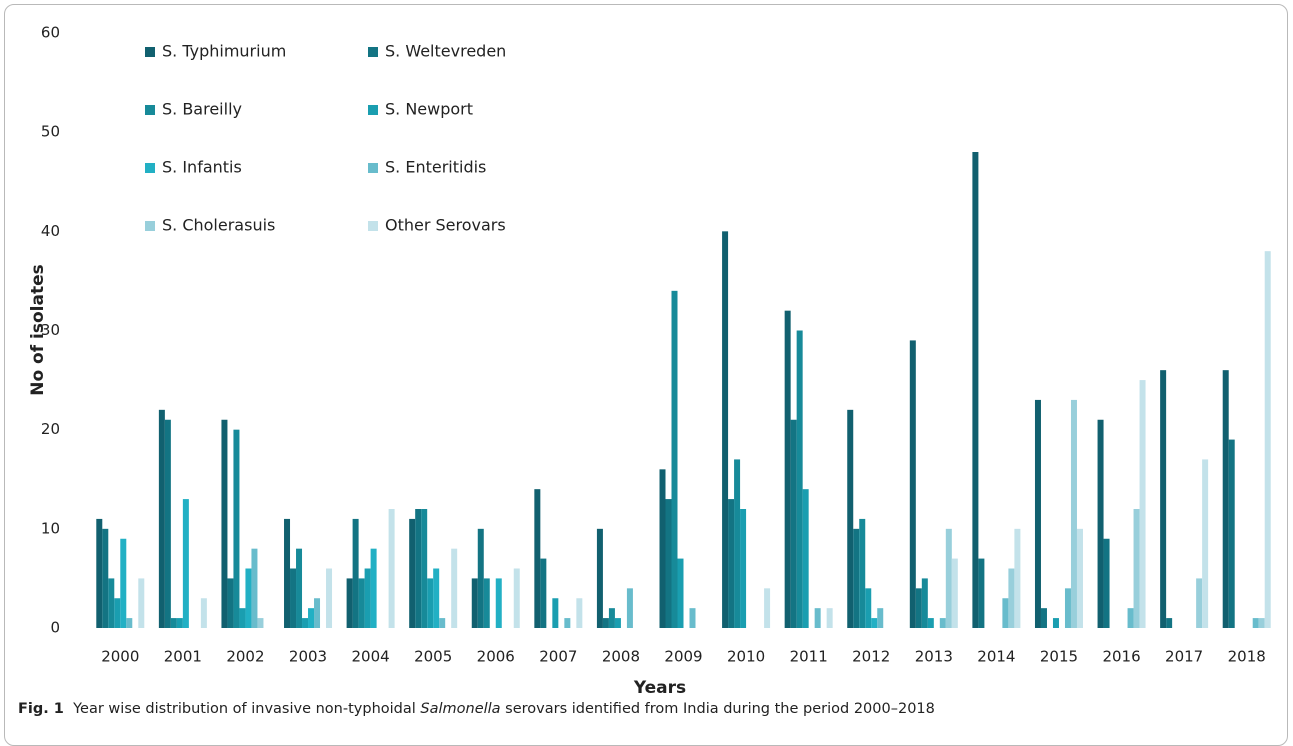 The image size is (1293, 746). What do you see at coordinates (218, 225) in the screenshot?
I see `legend-label: S. Cholerasuis` at bounding box center [218, 225].